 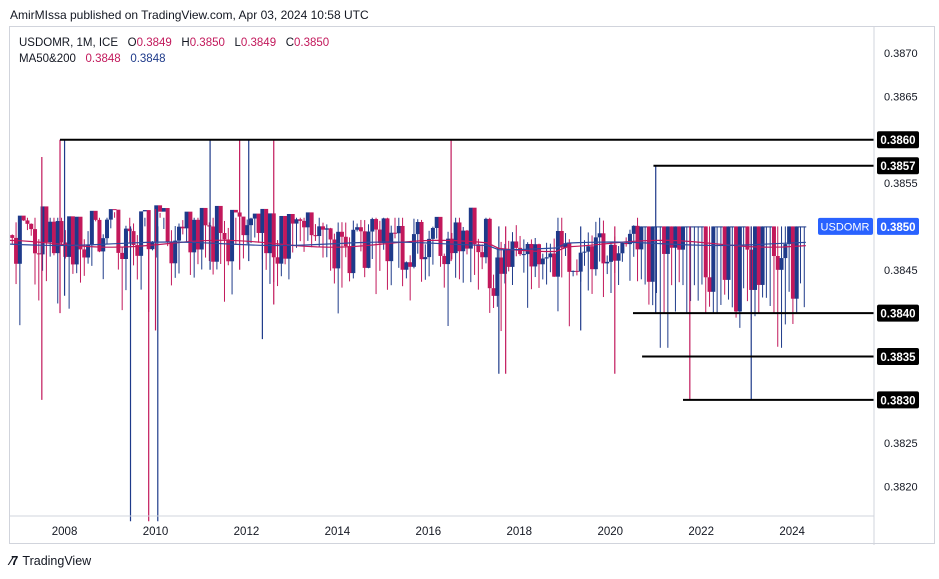 What do you see at coordinates (47, 59) in the screenshot?
I see `legend-ma-label: MA50&200` at bounding box center [47, 59].